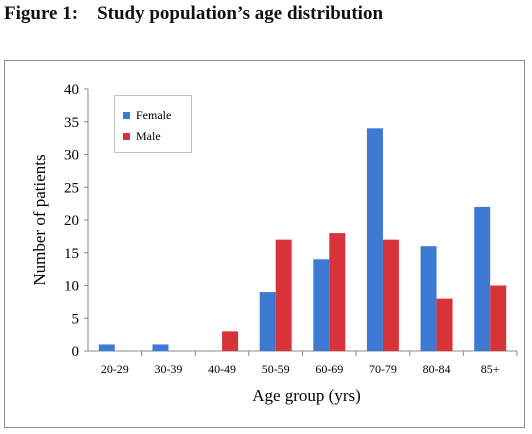 This screenshot has height=434, width=532. I want to click on chart-legend: Female Male, so click(153, 124).